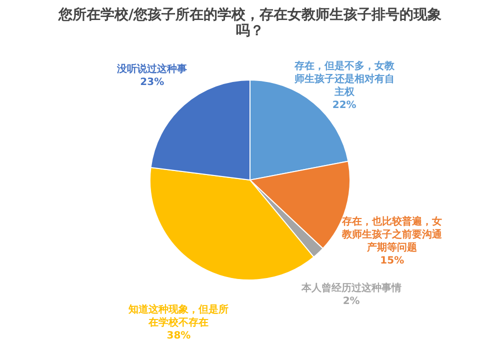 This screenshot has height=352, width=500. Describe the element at coordinates (152, 82) in the screenshot. I see `data-label: 23%` at that location.